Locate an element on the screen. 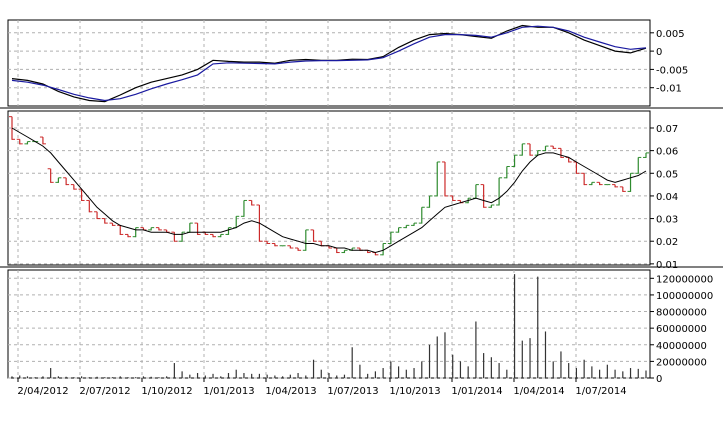  volume-ytick-label: 0 is located at coordinates (659, 379).